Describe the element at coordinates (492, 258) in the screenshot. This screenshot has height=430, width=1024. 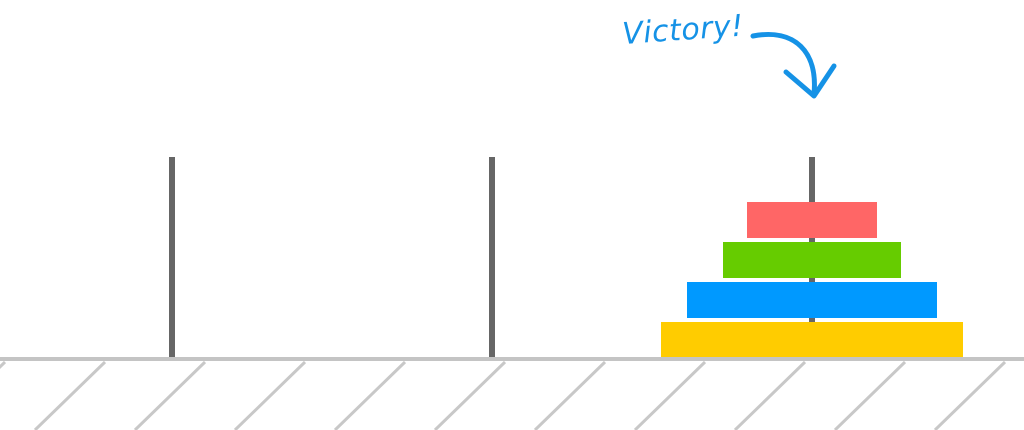
I see `peg-middle` at that location.